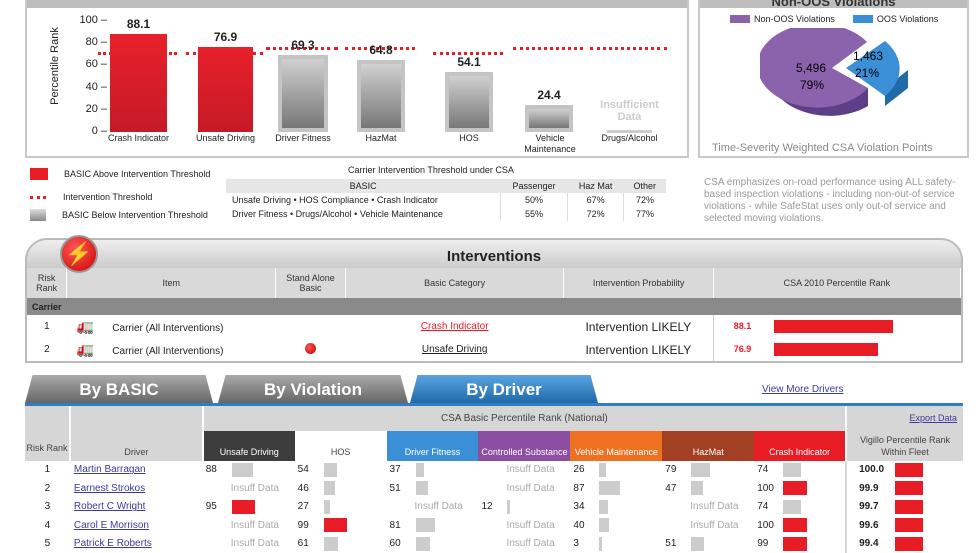  I want to click on export-data-link: Export Data, so click(933, 418).